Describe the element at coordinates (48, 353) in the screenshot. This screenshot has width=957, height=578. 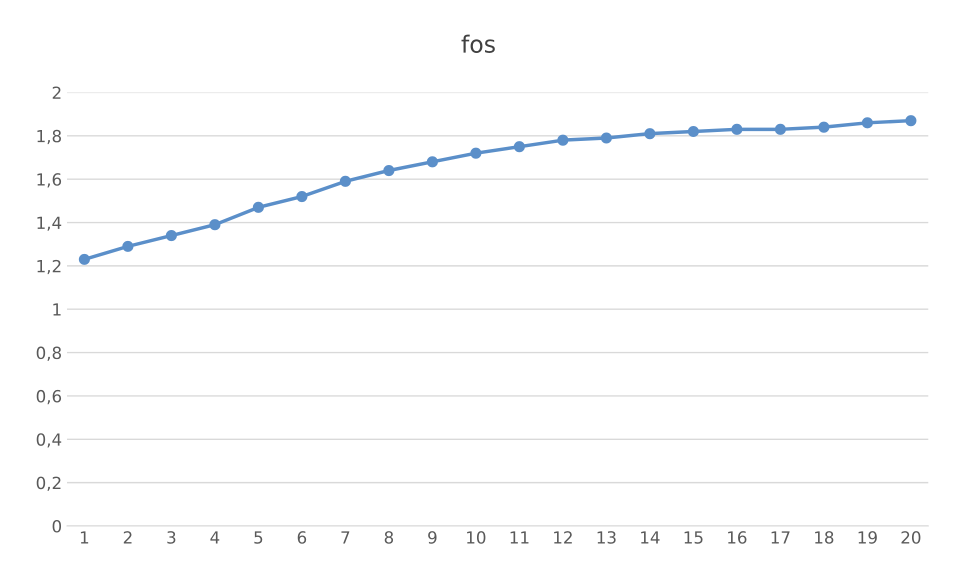
I see `y-tick-label: 0,8` at that location.